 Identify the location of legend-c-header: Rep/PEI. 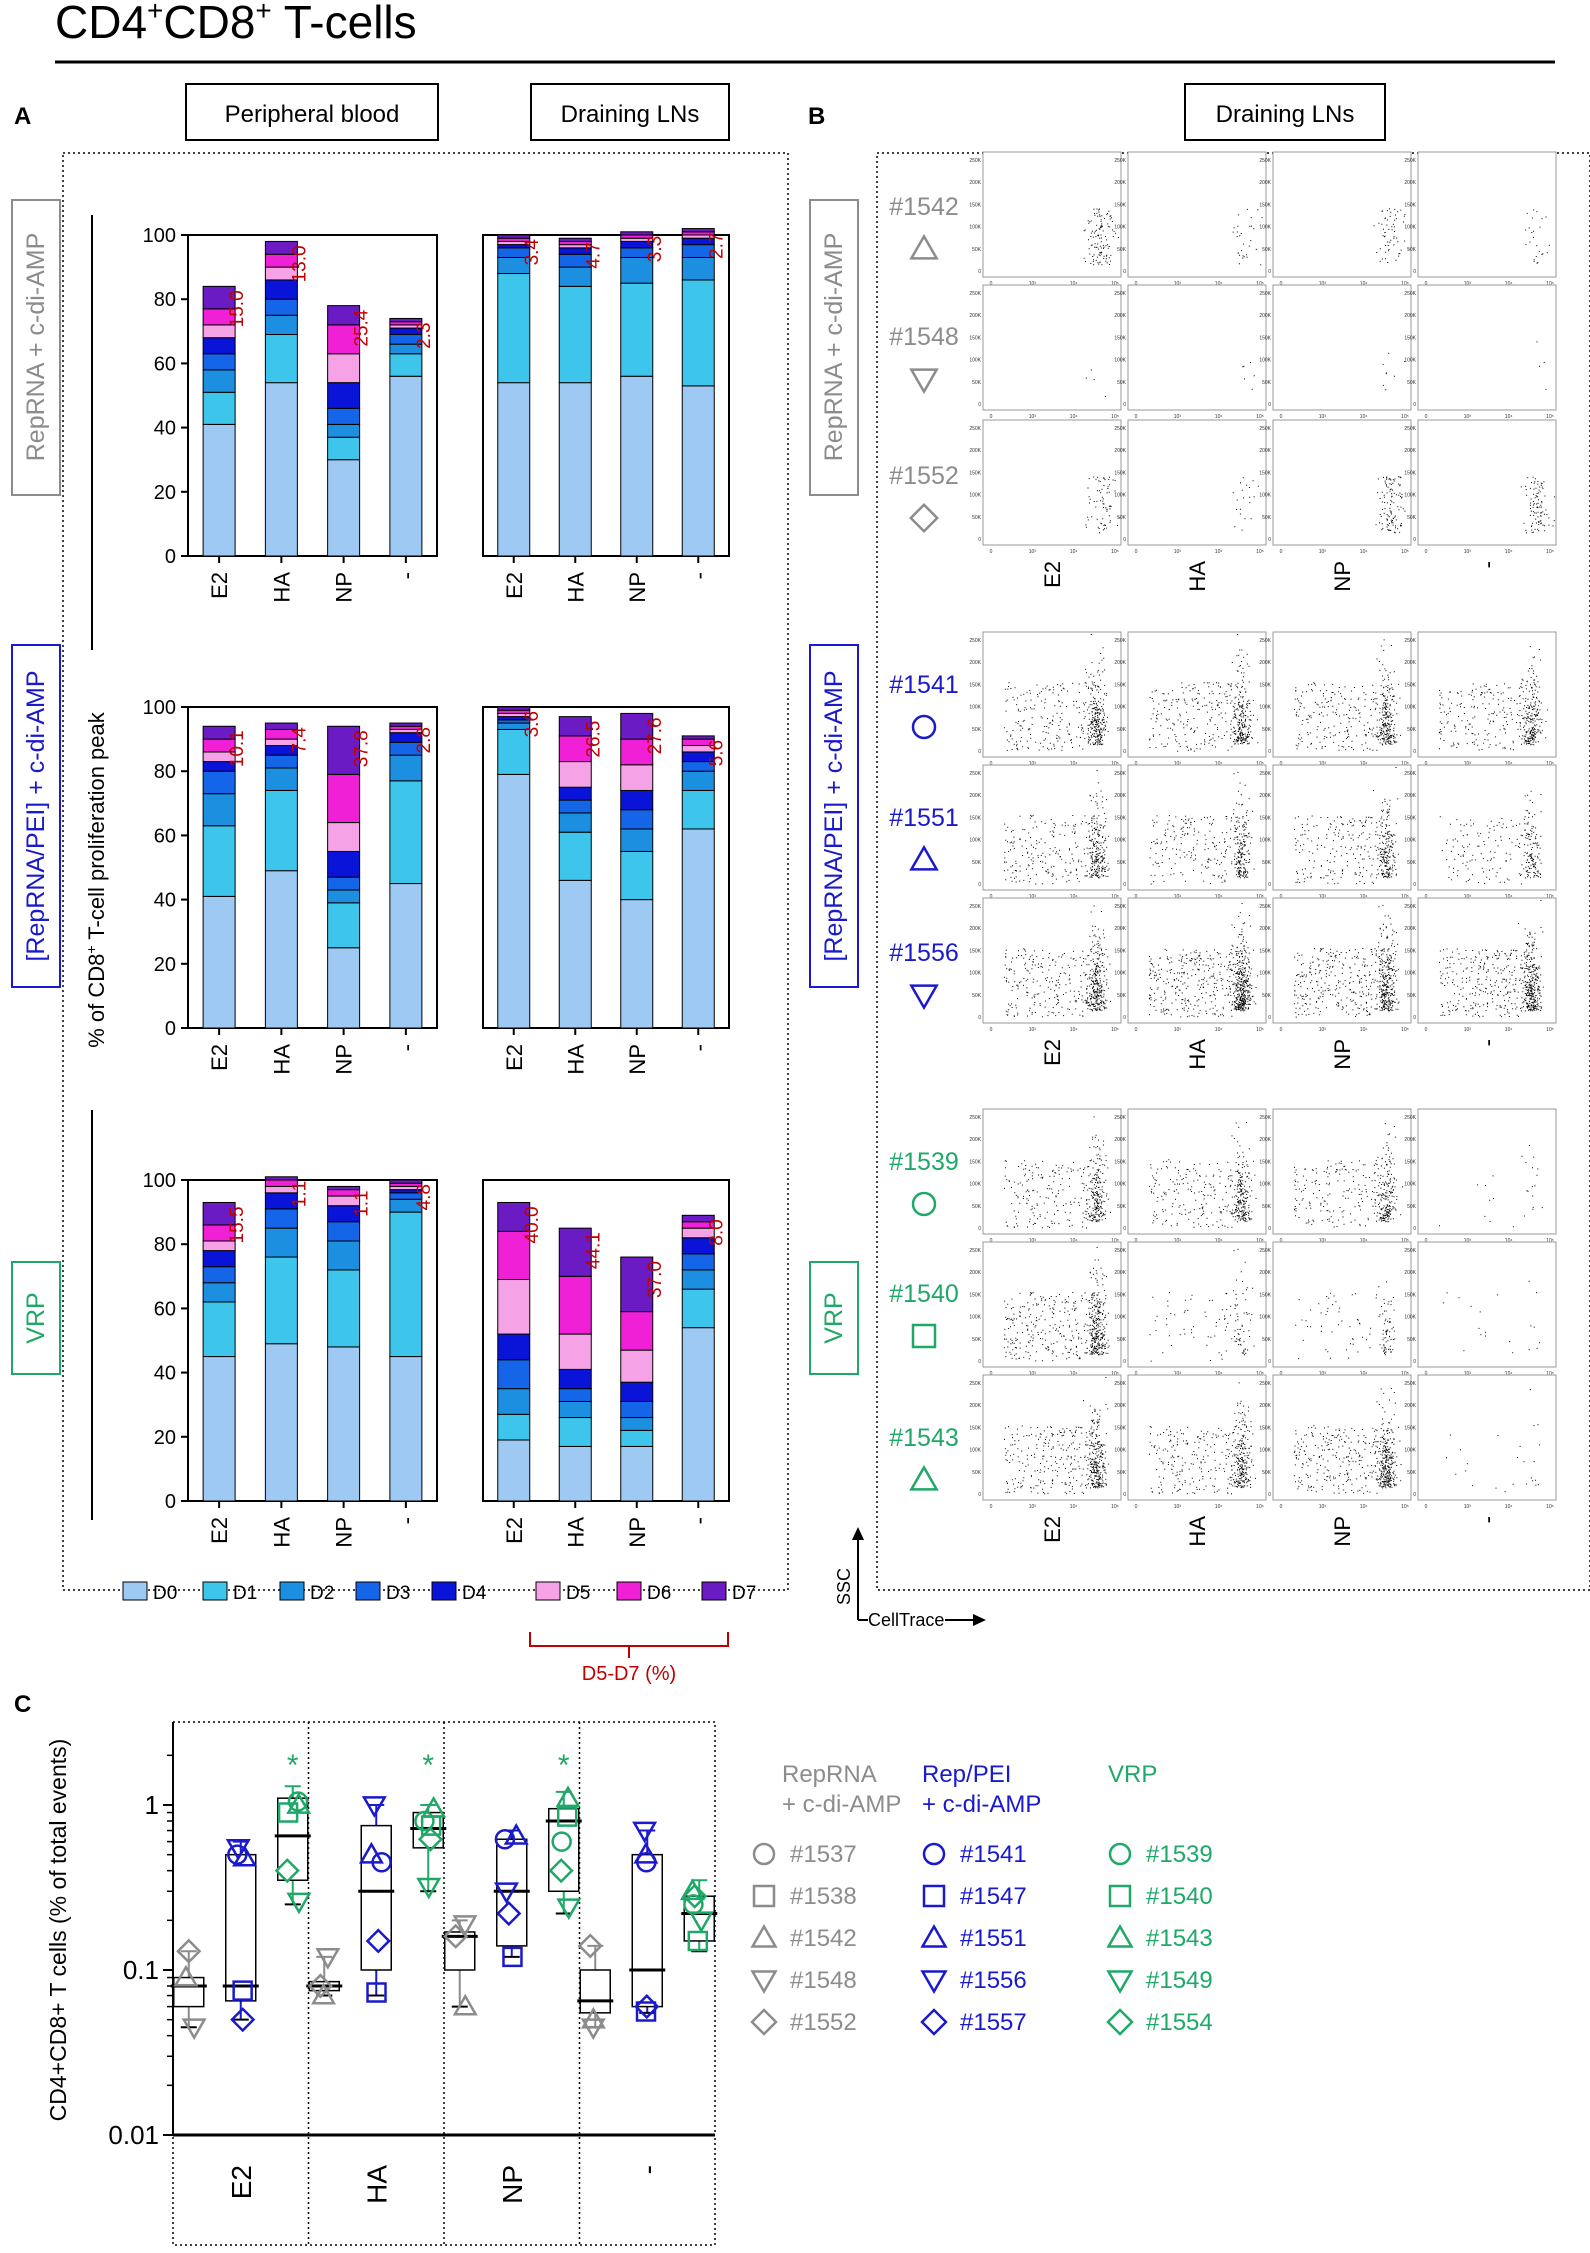
(966, 1774).